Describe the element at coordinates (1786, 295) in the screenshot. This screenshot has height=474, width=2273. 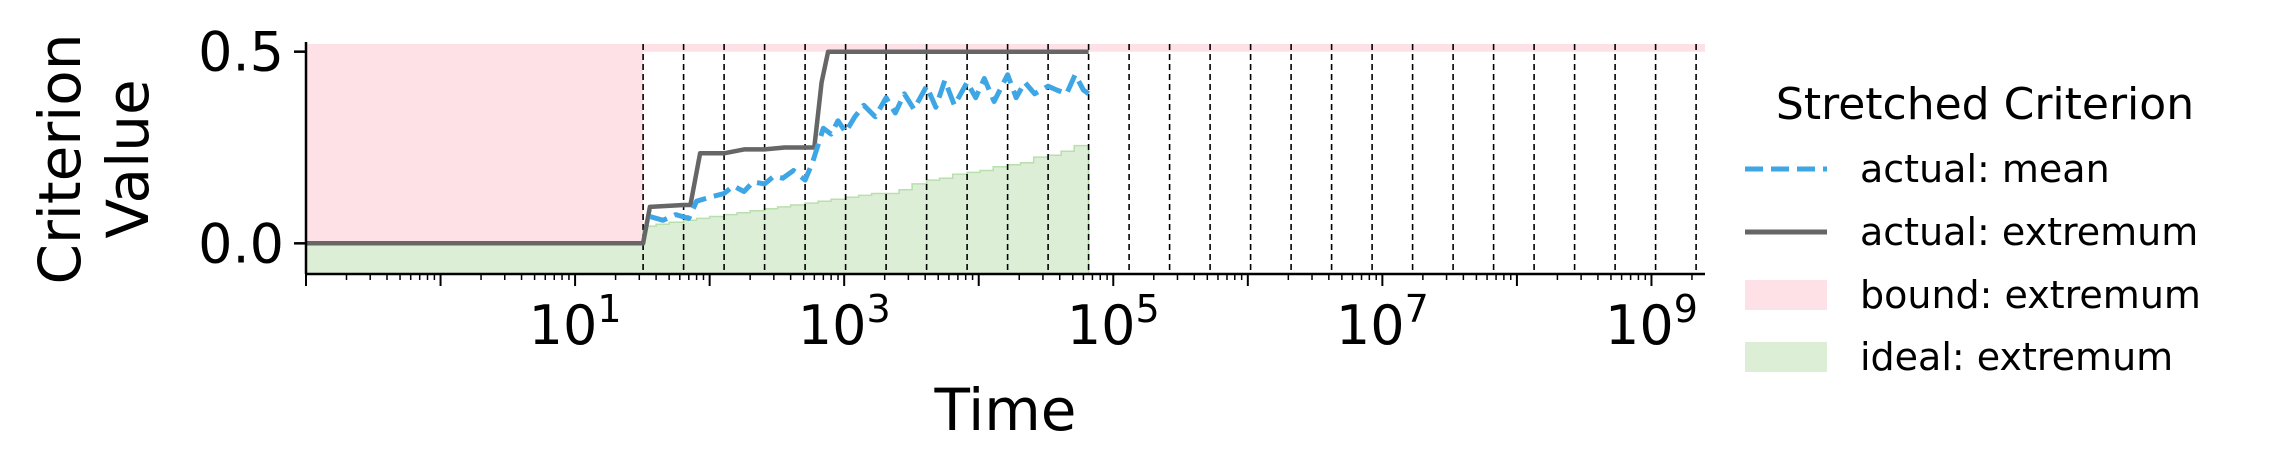
I see `legend-swatch-bound-extremum` at that location.